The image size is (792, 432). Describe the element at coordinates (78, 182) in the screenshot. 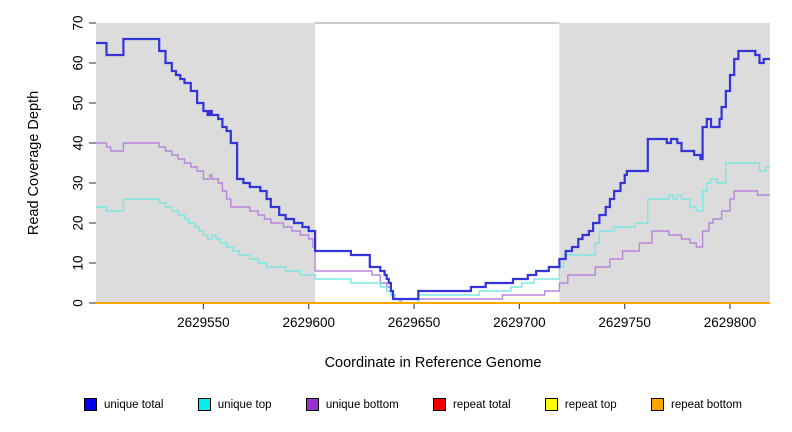

I see `y-tick-label: 30` at that location.